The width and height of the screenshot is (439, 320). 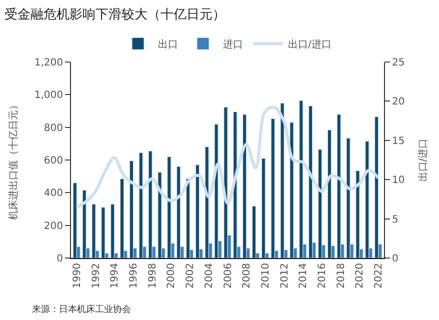 What do you see at coordinates (53, 128) in the screenshot?
I see `y-tick-label: 800` at bounding box center [53, 128].